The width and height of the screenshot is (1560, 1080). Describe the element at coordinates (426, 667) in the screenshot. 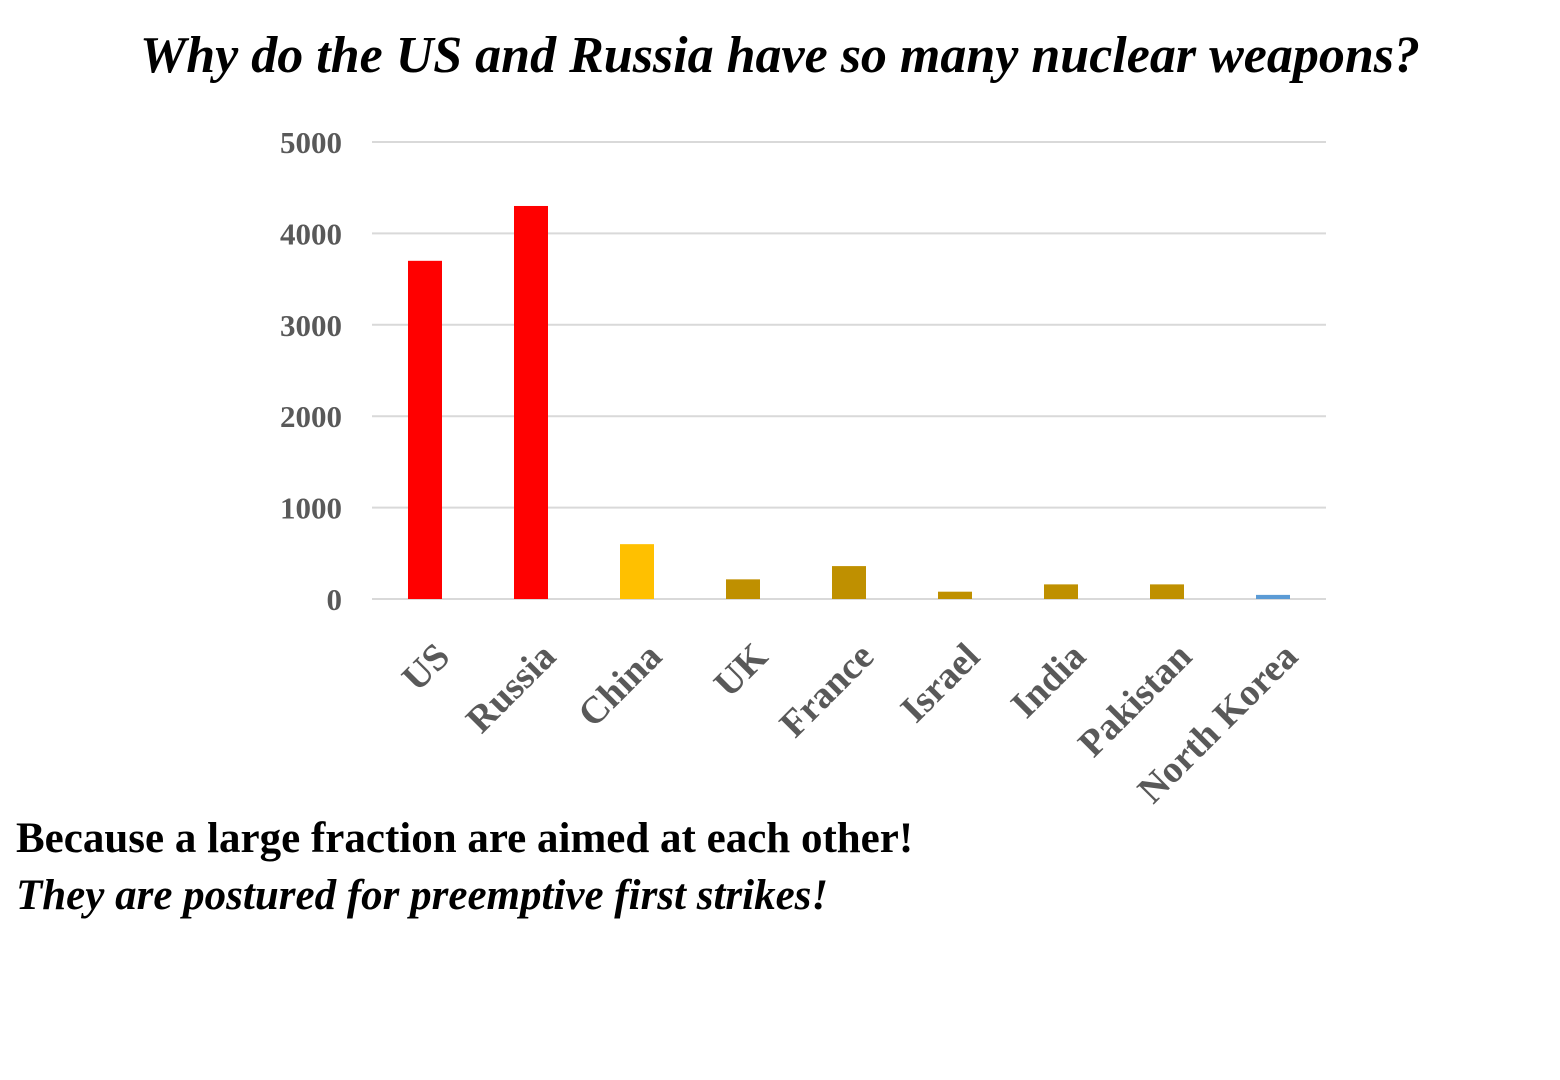

I see `x-tick-label: US` at that location.